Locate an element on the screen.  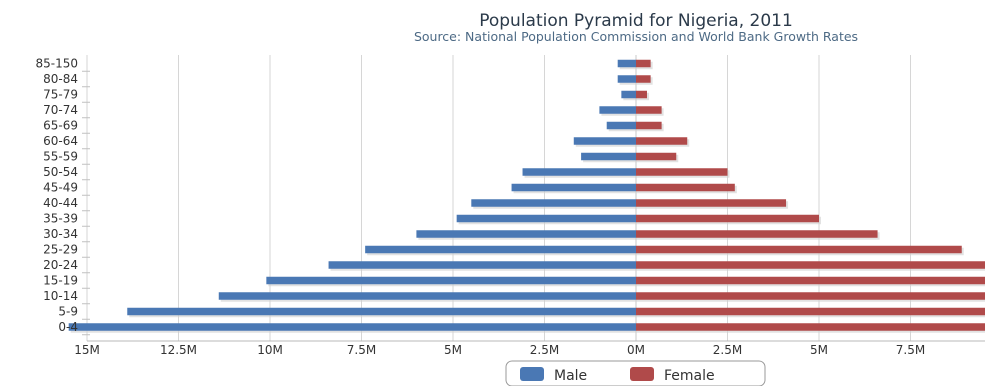
category-label: 20-24 is located at coordinates (60, 265).